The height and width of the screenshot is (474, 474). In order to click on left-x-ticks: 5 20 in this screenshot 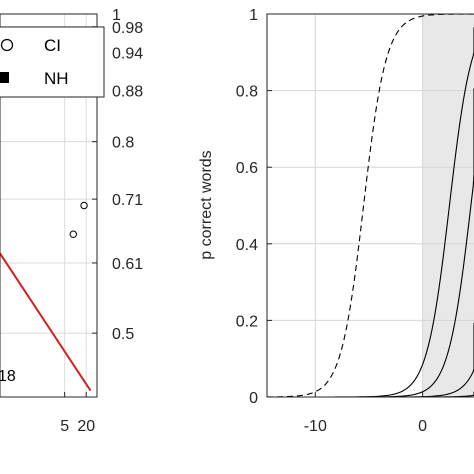, I will do `click(77, 413)`.